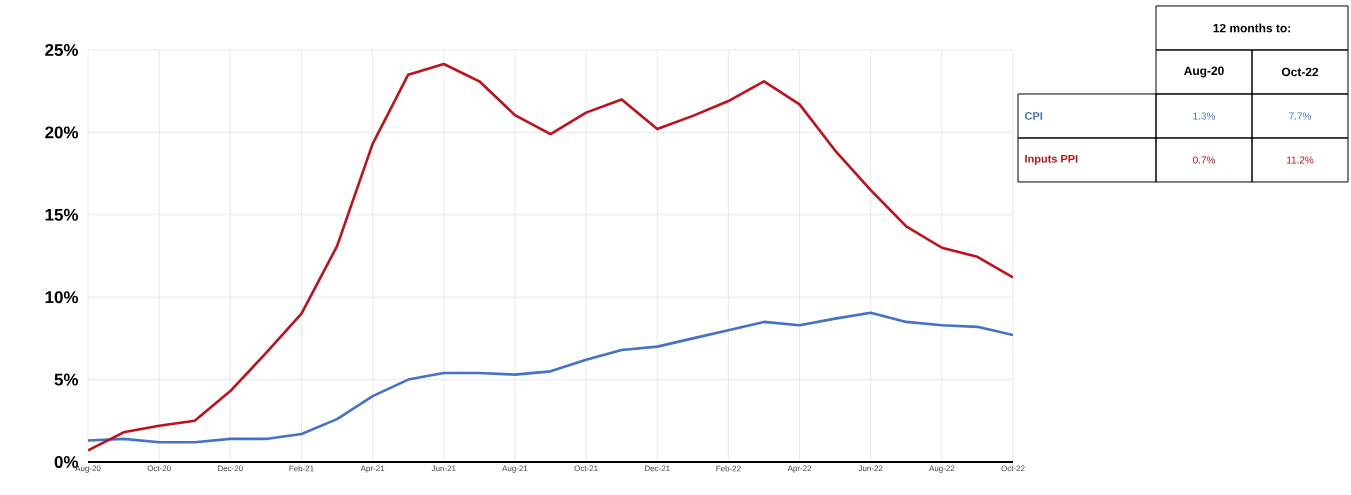 The height and width of the screenshot is (495, 1351). Describe the element at coordinates (1300, 72) in the screenshot. I see `category-label: Oct-22` at that location.